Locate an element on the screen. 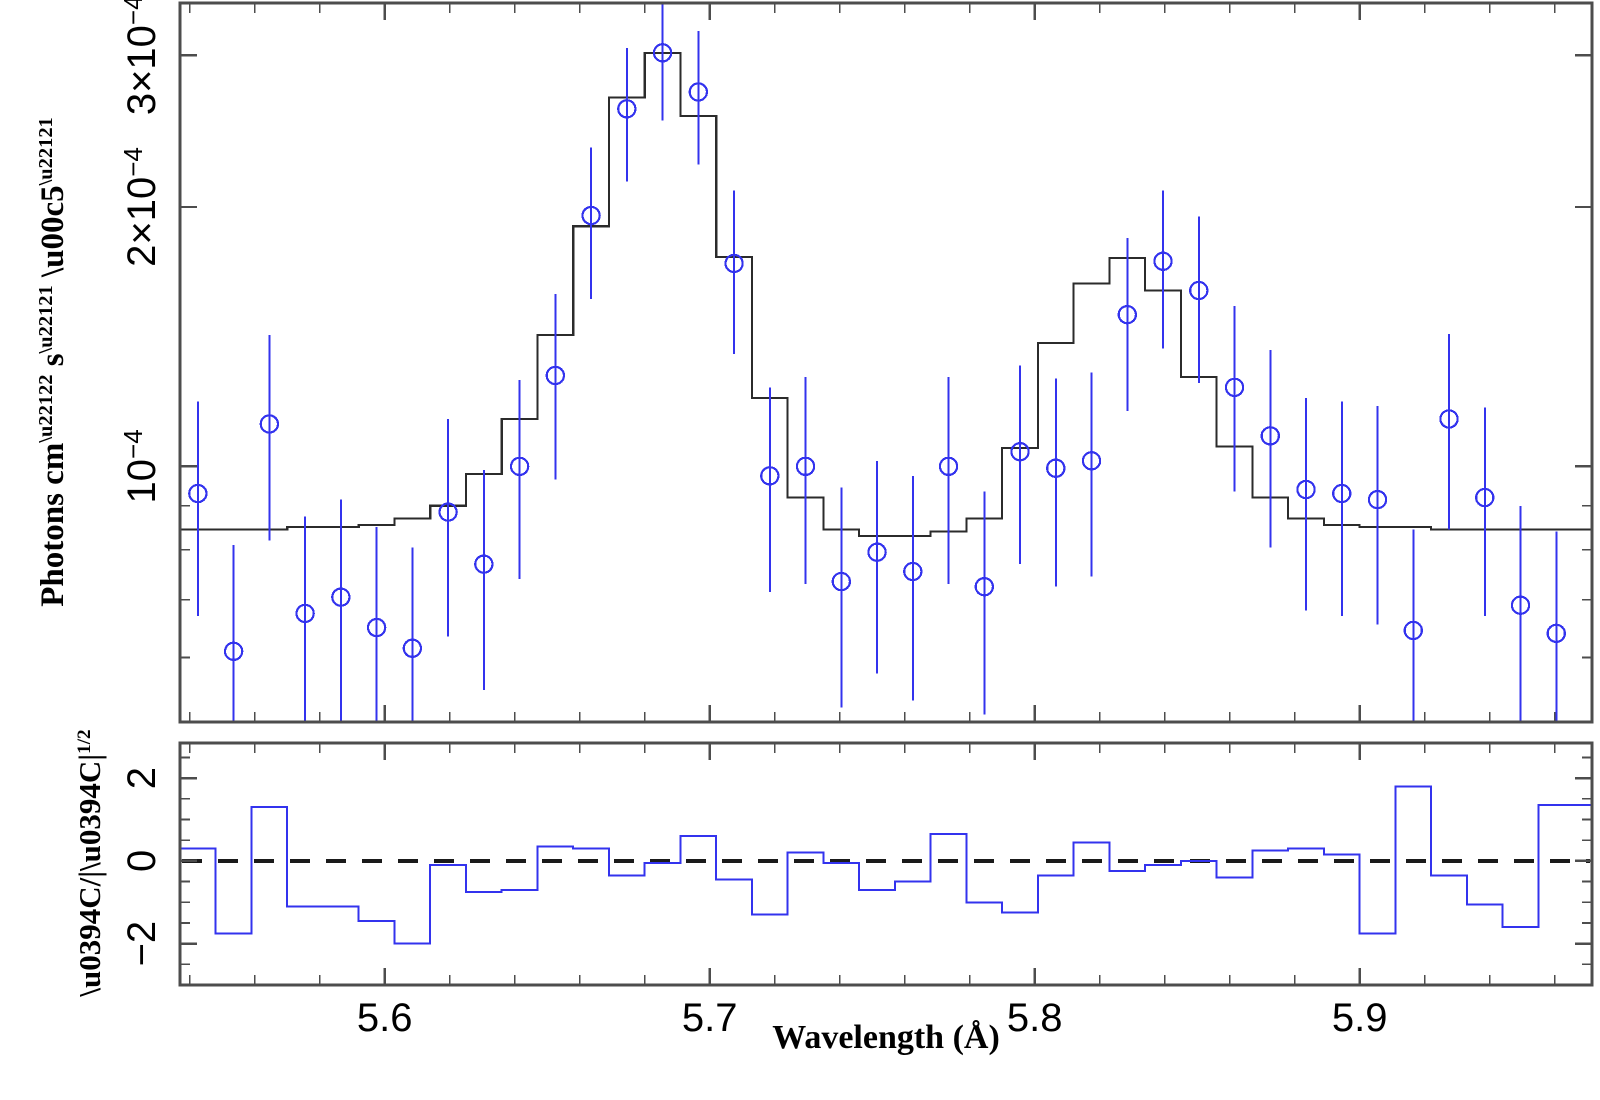  residual-y-axis-title: \u0394C/|\u0394C|1/2 is located at coordinates (89, 863).